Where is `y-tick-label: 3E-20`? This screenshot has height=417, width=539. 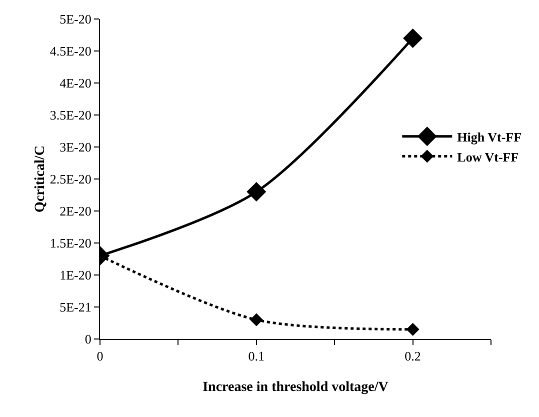 y-tick-label: 3E-20 is located at coordinates (76, 147).